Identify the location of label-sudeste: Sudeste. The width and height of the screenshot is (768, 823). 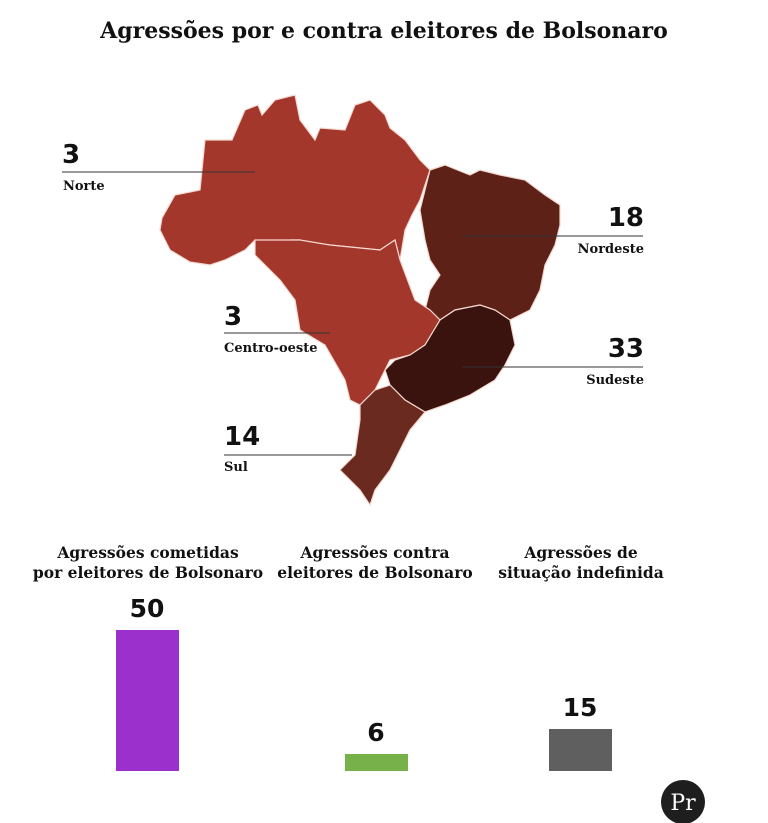
(615, 380).